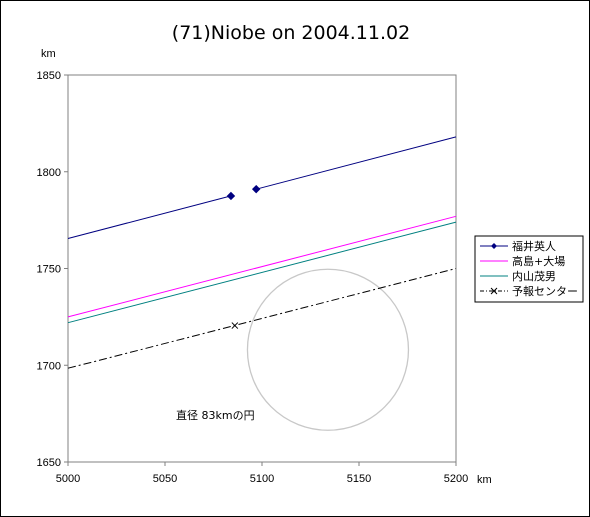 The image size is (590, 517). I want to click on y-tick-labels: 1650 1700 1750 1800 1850, so click(52, 269).